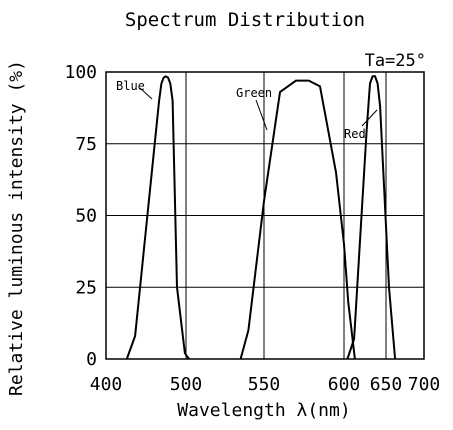 This screenshot has width=453, height=430. I want to click on chart-title: Spectrum Distribution, so click(245, 20).